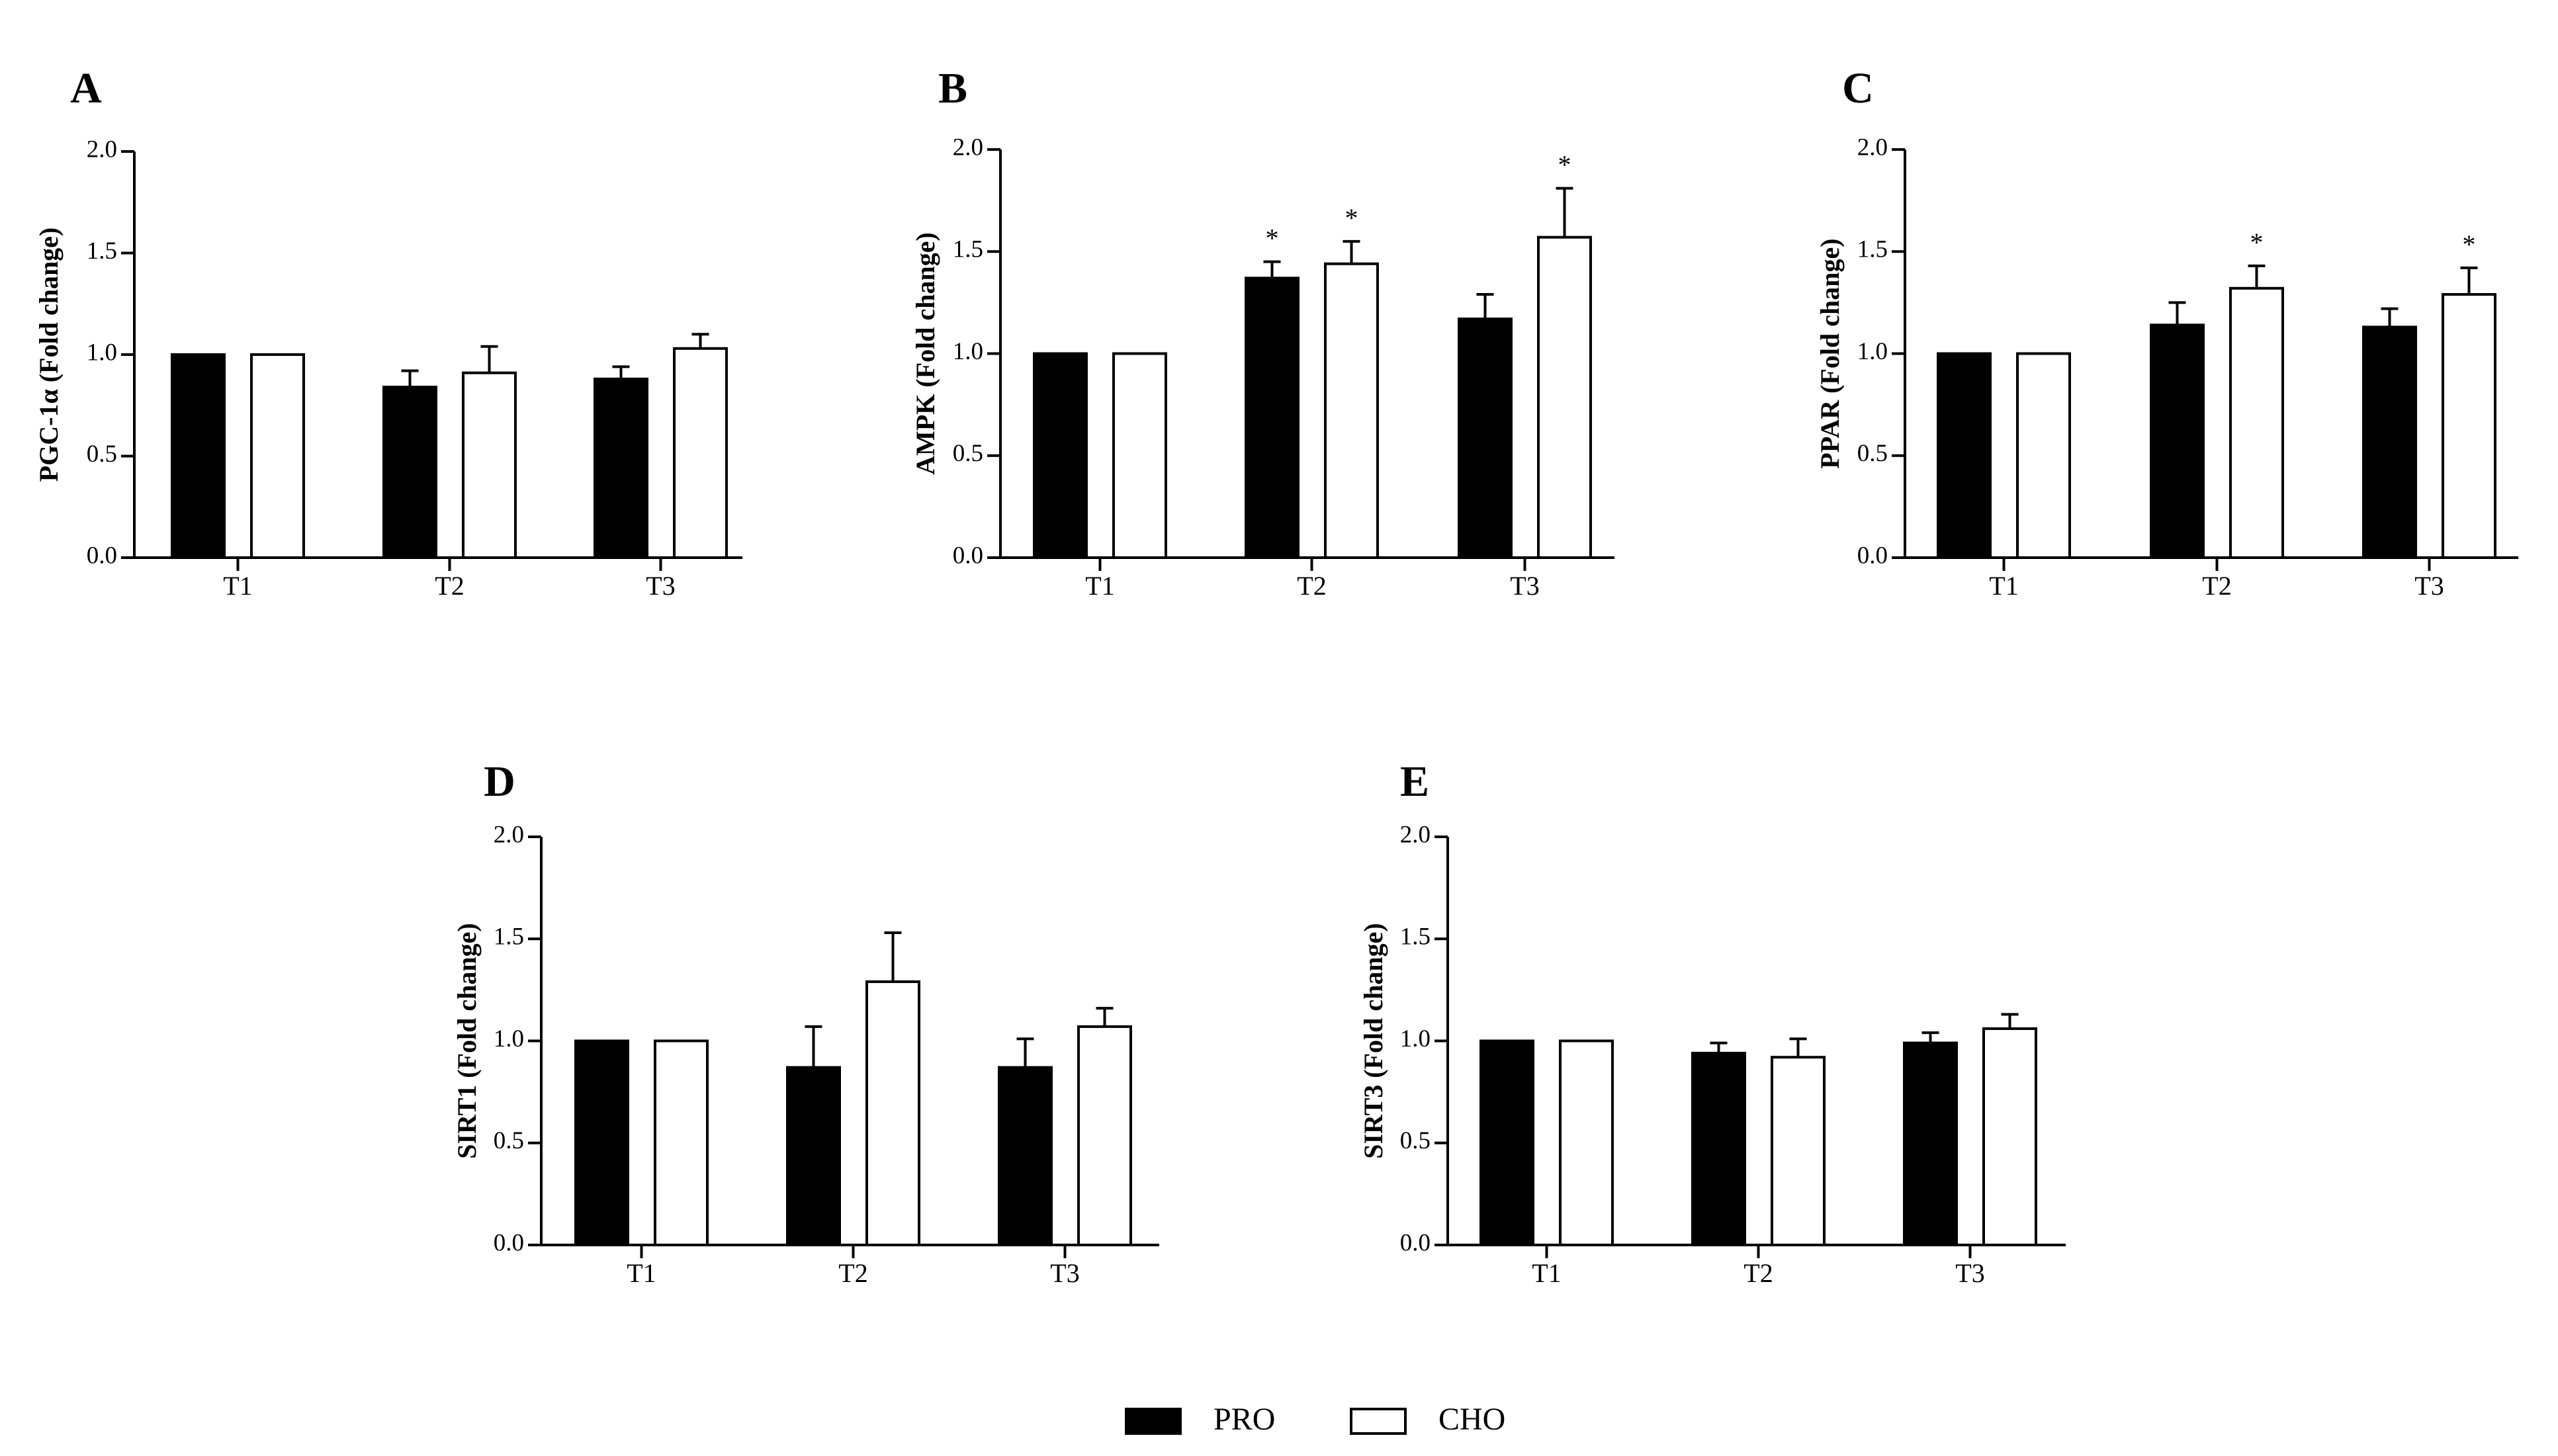 Image resolution: width=2558 pixels, height=1456 pixels. What do you see at coordinates (499, 781) in the screenshot?
I see `panel-letter: D` at bounding box center [499, 781].